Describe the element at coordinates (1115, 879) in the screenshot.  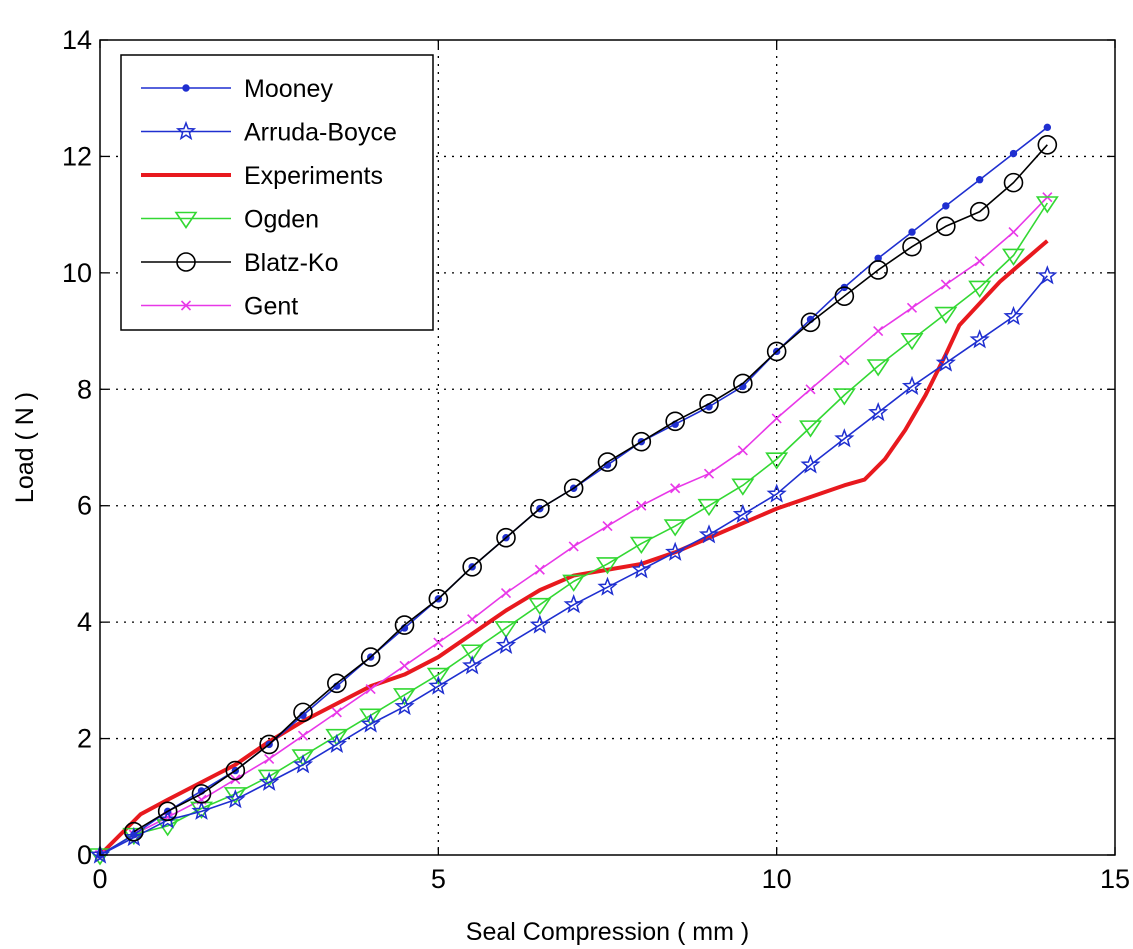
I see `x-tick-label: 15` at that location.